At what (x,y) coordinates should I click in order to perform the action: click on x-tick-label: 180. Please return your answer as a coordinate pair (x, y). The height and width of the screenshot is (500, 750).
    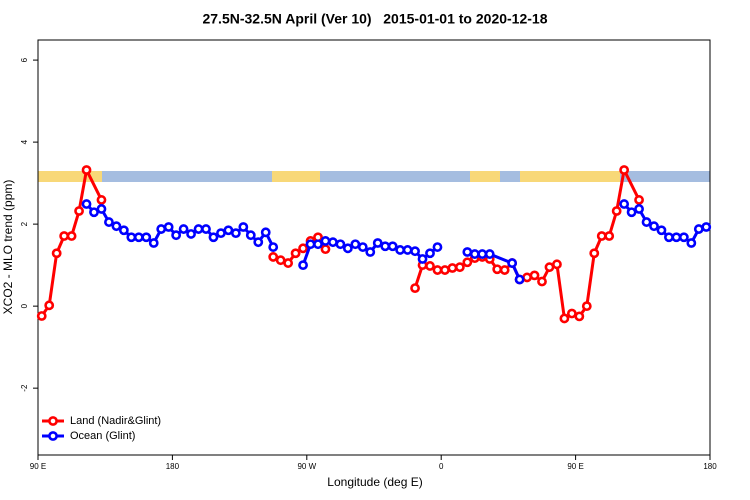
    Looking at the image, I should click on (710, 466).